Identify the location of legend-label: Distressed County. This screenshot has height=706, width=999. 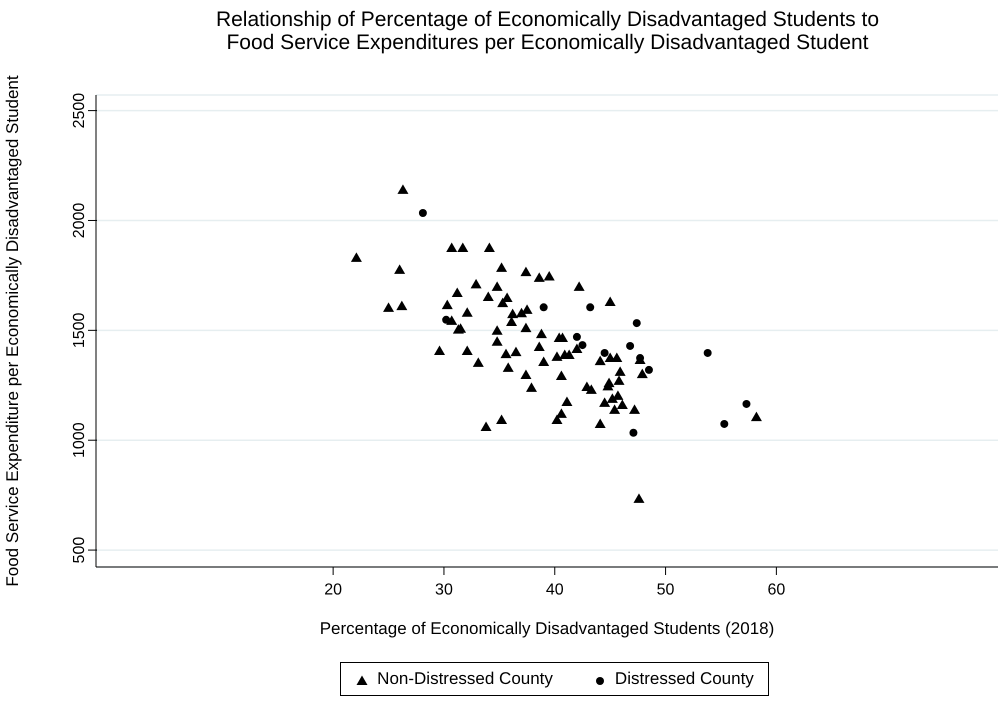
(684, 678).